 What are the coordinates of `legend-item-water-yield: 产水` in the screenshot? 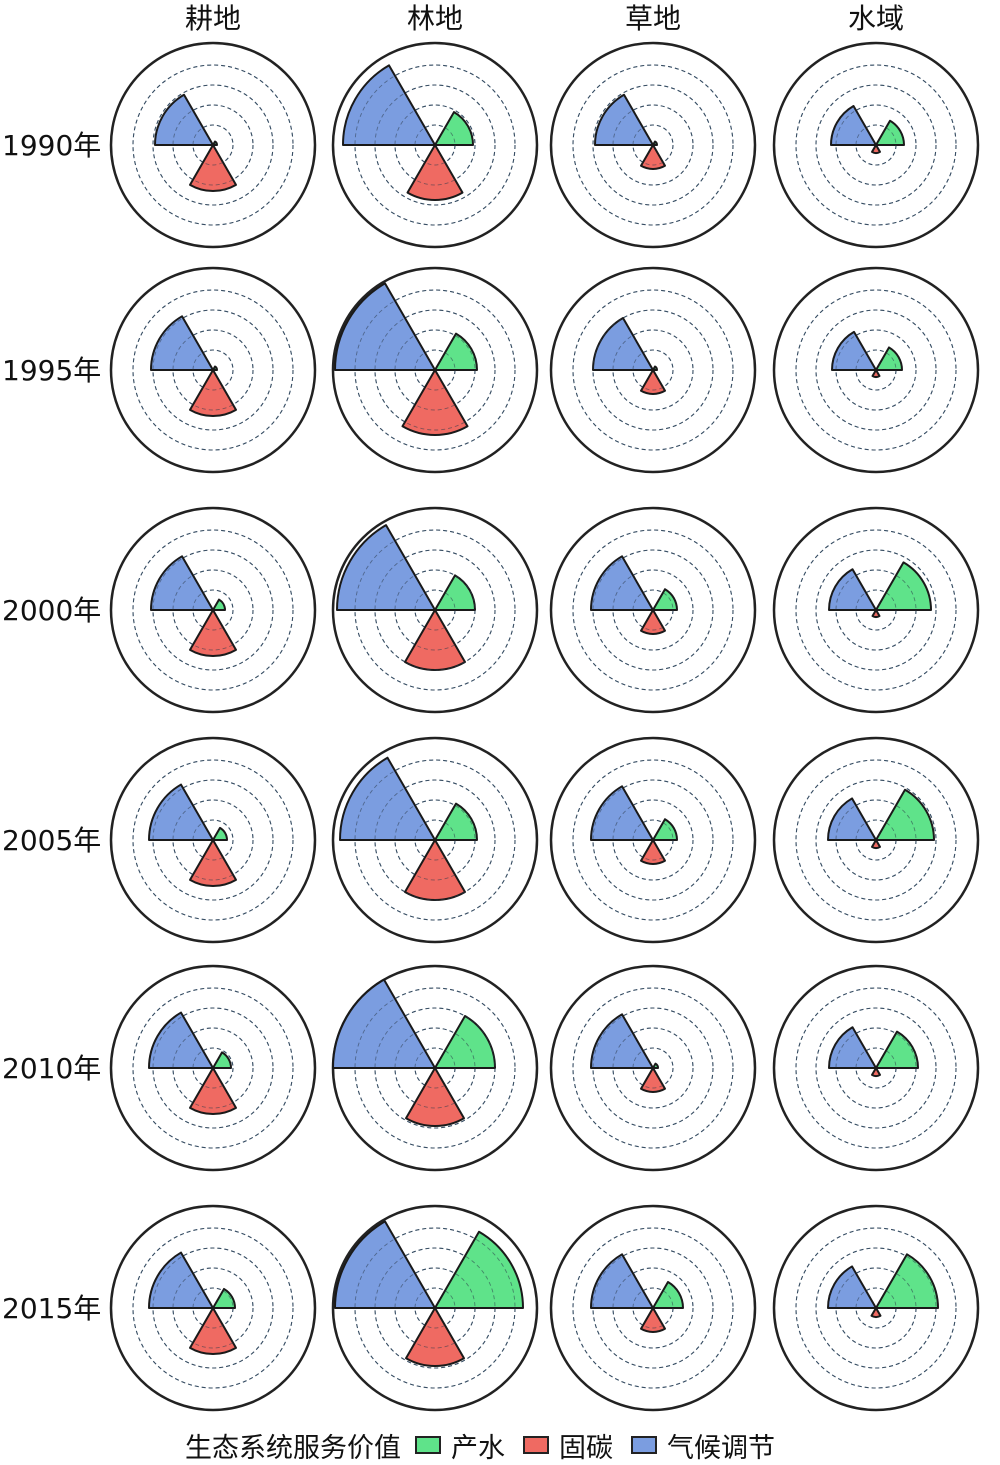 It's located at (460, 1445).